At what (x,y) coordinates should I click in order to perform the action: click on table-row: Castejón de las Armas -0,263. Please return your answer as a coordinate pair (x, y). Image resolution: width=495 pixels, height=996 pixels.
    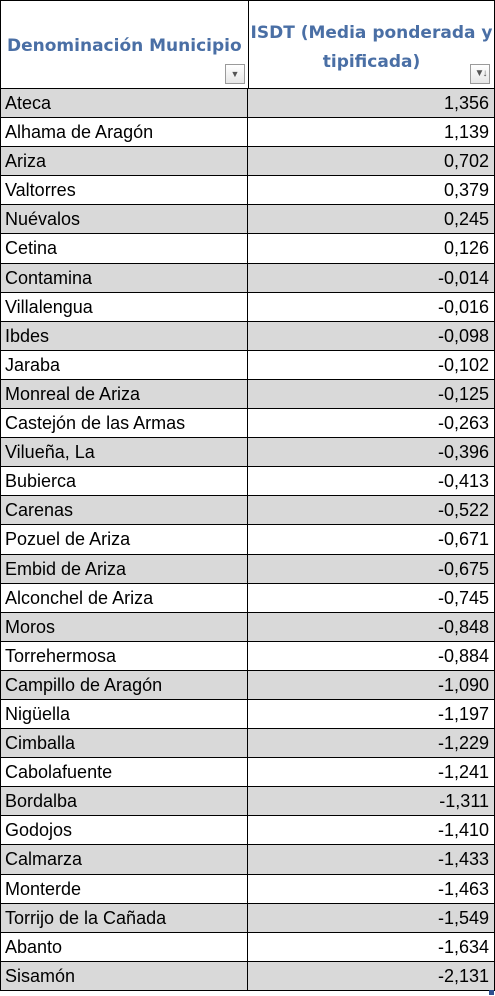
    Looking at the image, I should click on (247, 424).